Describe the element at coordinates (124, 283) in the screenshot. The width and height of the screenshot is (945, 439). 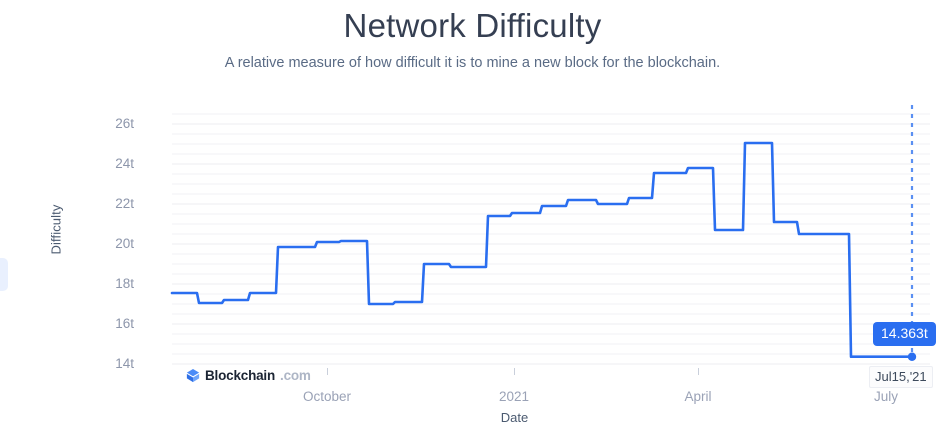
I see `y-tick-label: 18t` at that location.